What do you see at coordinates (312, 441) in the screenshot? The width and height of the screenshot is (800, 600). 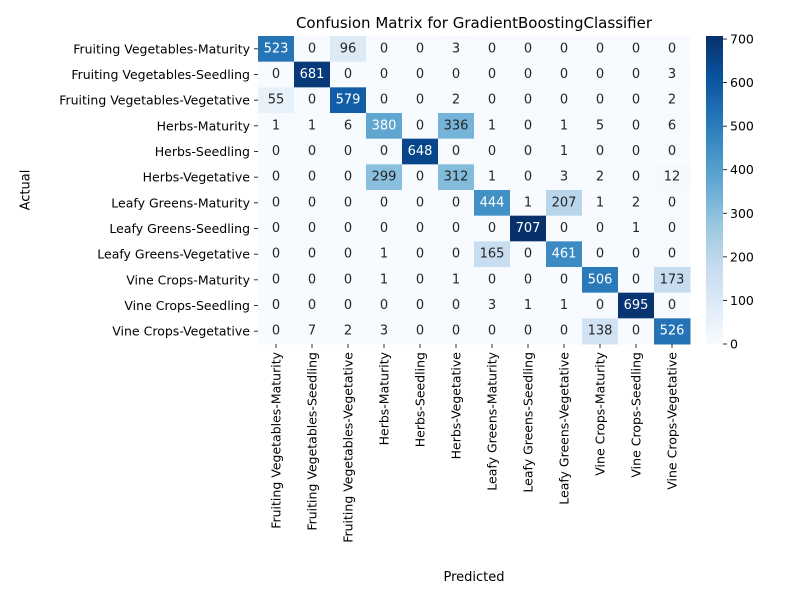 I see `x-tick-label: Fruiting Vegetables-Seedling` at bounding box center [312, 441].